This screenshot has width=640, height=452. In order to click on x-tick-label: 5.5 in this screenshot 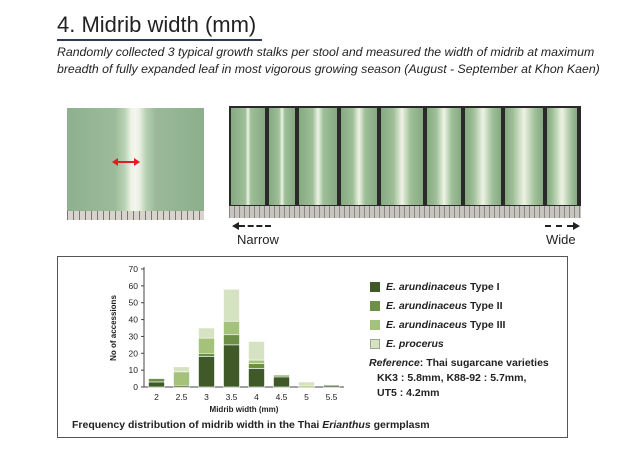, I will do `click(332, 397)`.